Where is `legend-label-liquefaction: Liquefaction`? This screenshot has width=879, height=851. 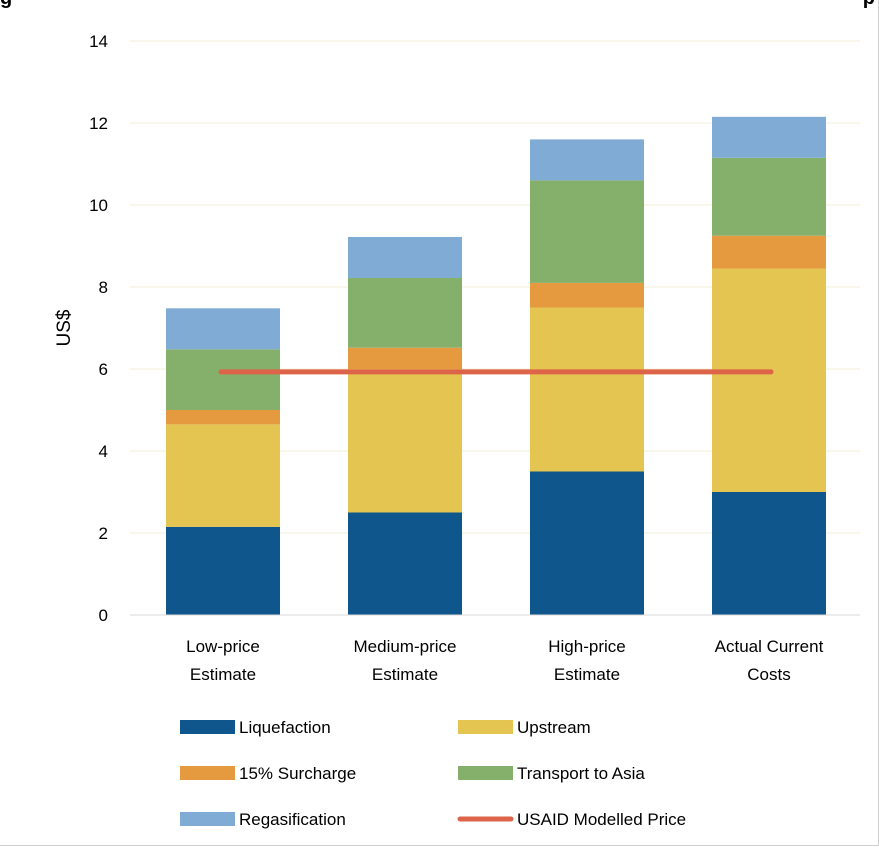
legend-label-liquefaction: Liquefaction is located at coordinates (285, 727).